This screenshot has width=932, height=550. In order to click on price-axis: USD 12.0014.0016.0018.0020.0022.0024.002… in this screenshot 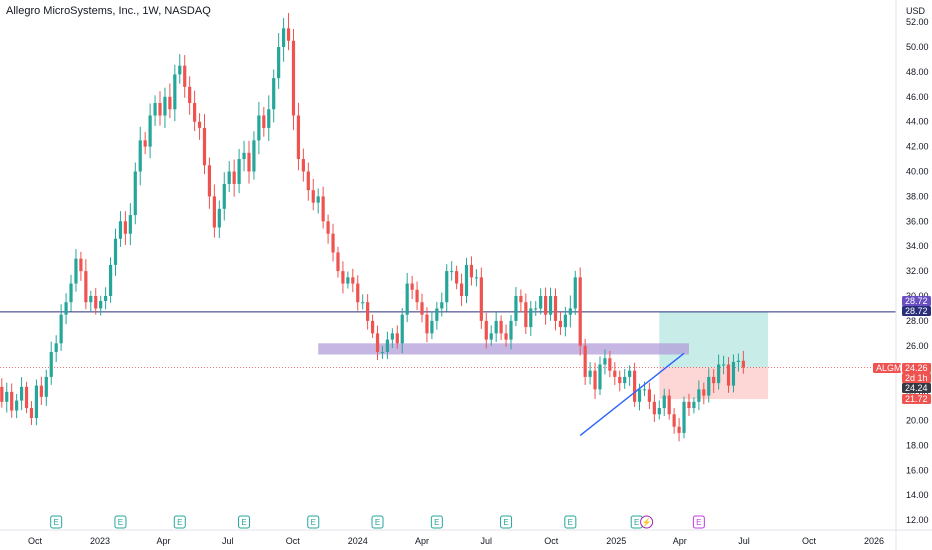, I will do `click(917, 265)`.